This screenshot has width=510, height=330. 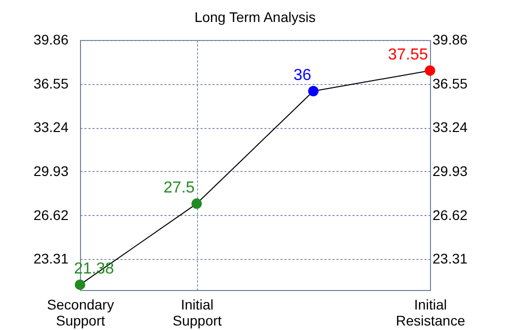 What do you see at coordinates (450, 127) in the screenshot?
I see `y2-tick-label: 33.24` at bounding box center [450, 127].